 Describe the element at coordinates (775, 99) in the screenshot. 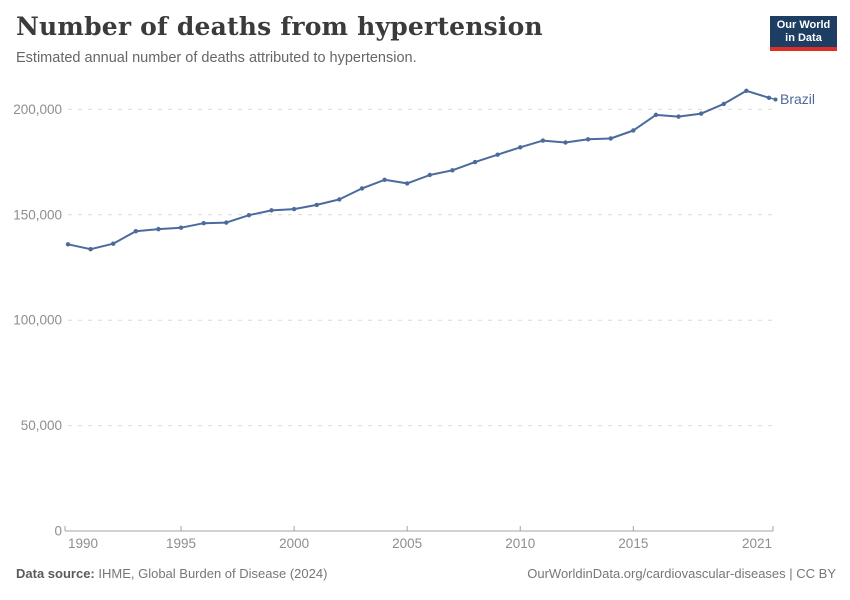

I see `entity-label-dot` at that location.